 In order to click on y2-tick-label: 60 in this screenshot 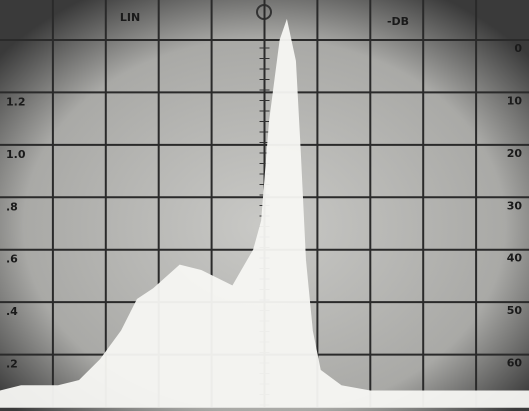, I will do `click(515, 363)`.